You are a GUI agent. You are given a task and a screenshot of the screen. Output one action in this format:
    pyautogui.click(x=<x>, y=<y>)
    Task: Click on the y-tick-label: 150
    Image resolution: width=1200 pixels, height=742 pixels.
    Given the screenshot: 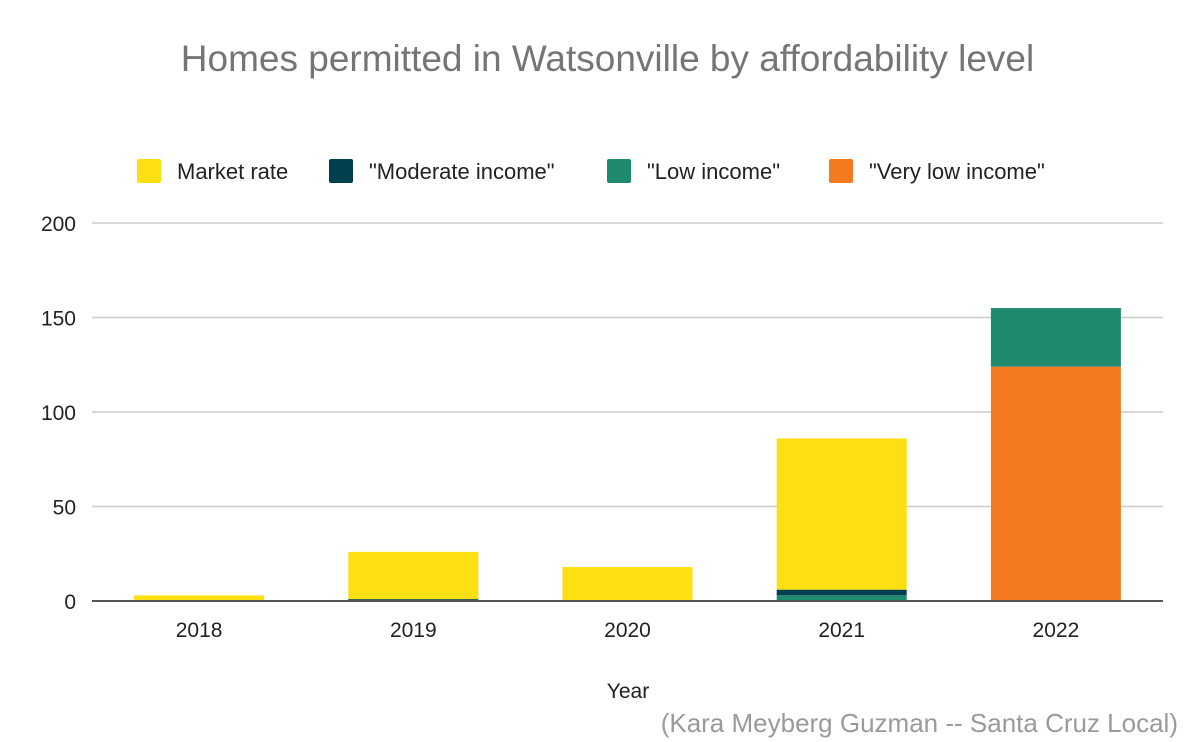 What is the action you would take?
    pyautogui.click(x=58, y=319)
    